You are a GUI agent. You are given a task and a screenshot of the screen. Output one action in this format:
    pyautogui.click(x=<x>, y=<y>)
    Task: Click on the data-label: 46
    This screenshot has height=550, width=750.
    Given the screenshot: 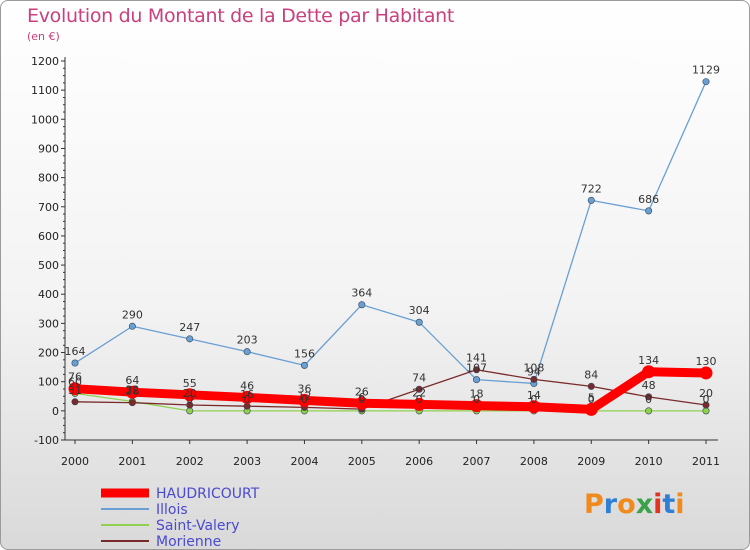 What is the action you would take?
    pyautogui.click(x=247, y=385)
    